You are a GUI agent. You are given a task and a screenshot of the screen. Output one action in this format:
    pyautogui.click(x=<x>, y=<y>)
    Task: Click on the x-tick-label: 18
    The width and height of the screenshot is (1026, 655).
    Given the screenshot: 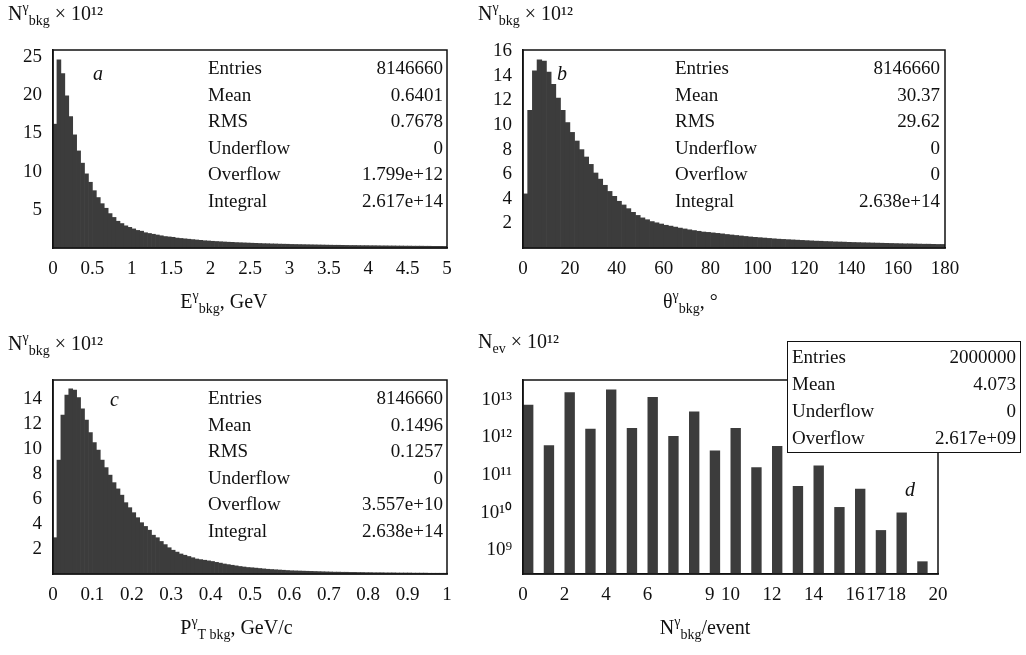 What is the action you would take?
    pyautogui.click(x=896, y=594)
    